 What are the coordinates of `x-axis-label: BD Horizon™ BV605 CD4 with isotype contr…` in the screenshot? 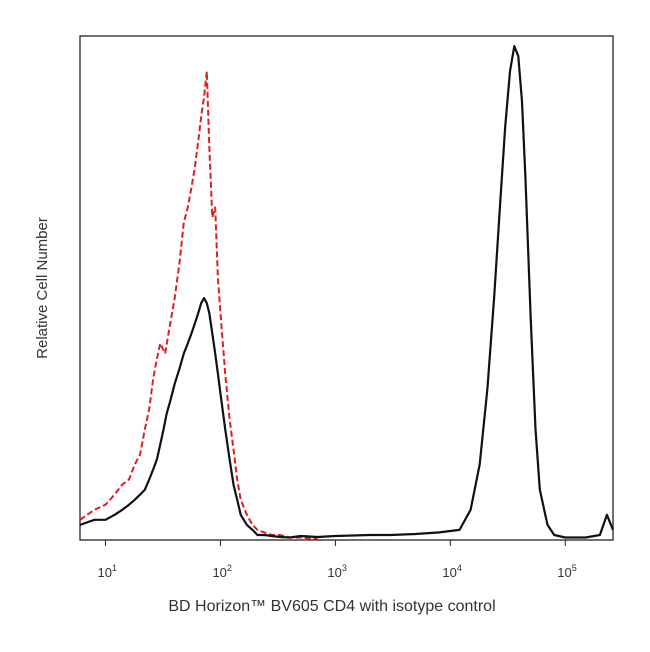 It's located at (331, 606).